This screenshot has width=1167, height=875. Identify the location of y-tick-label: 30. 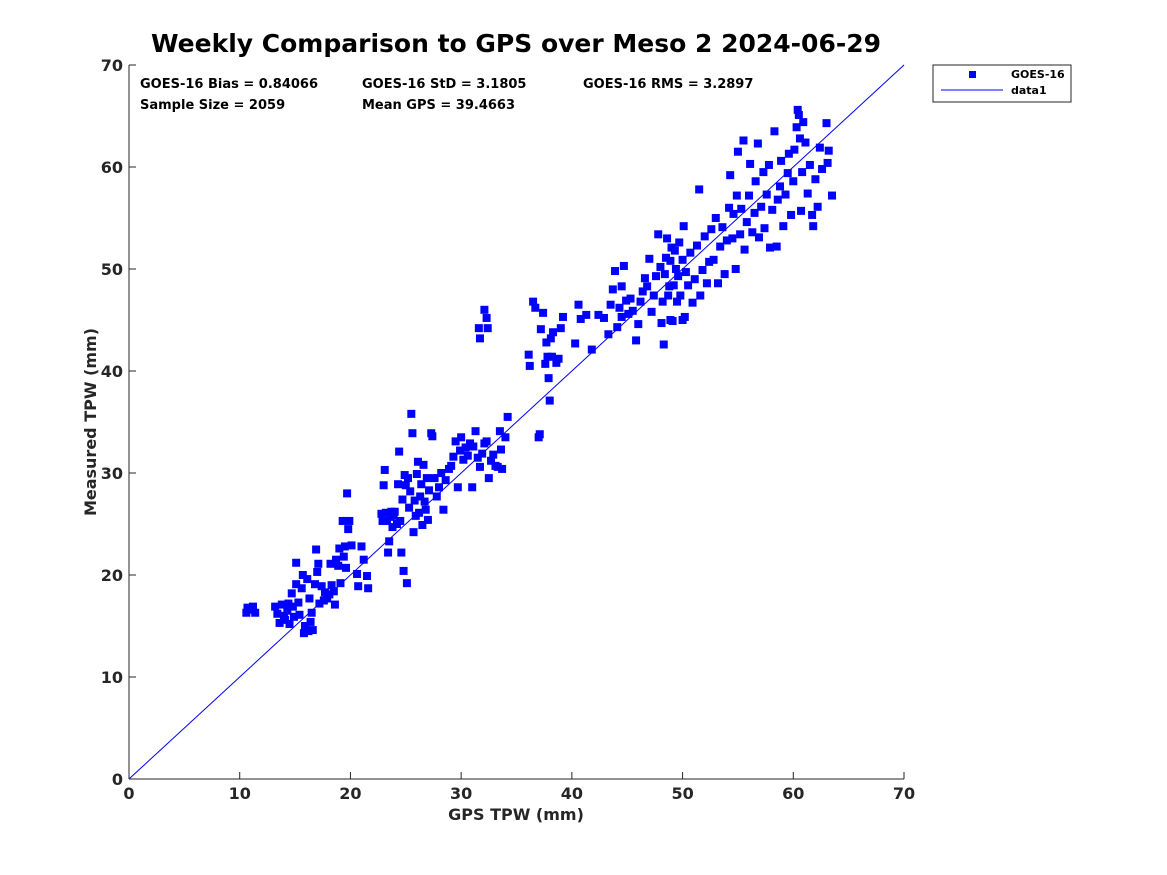
(112, 473).